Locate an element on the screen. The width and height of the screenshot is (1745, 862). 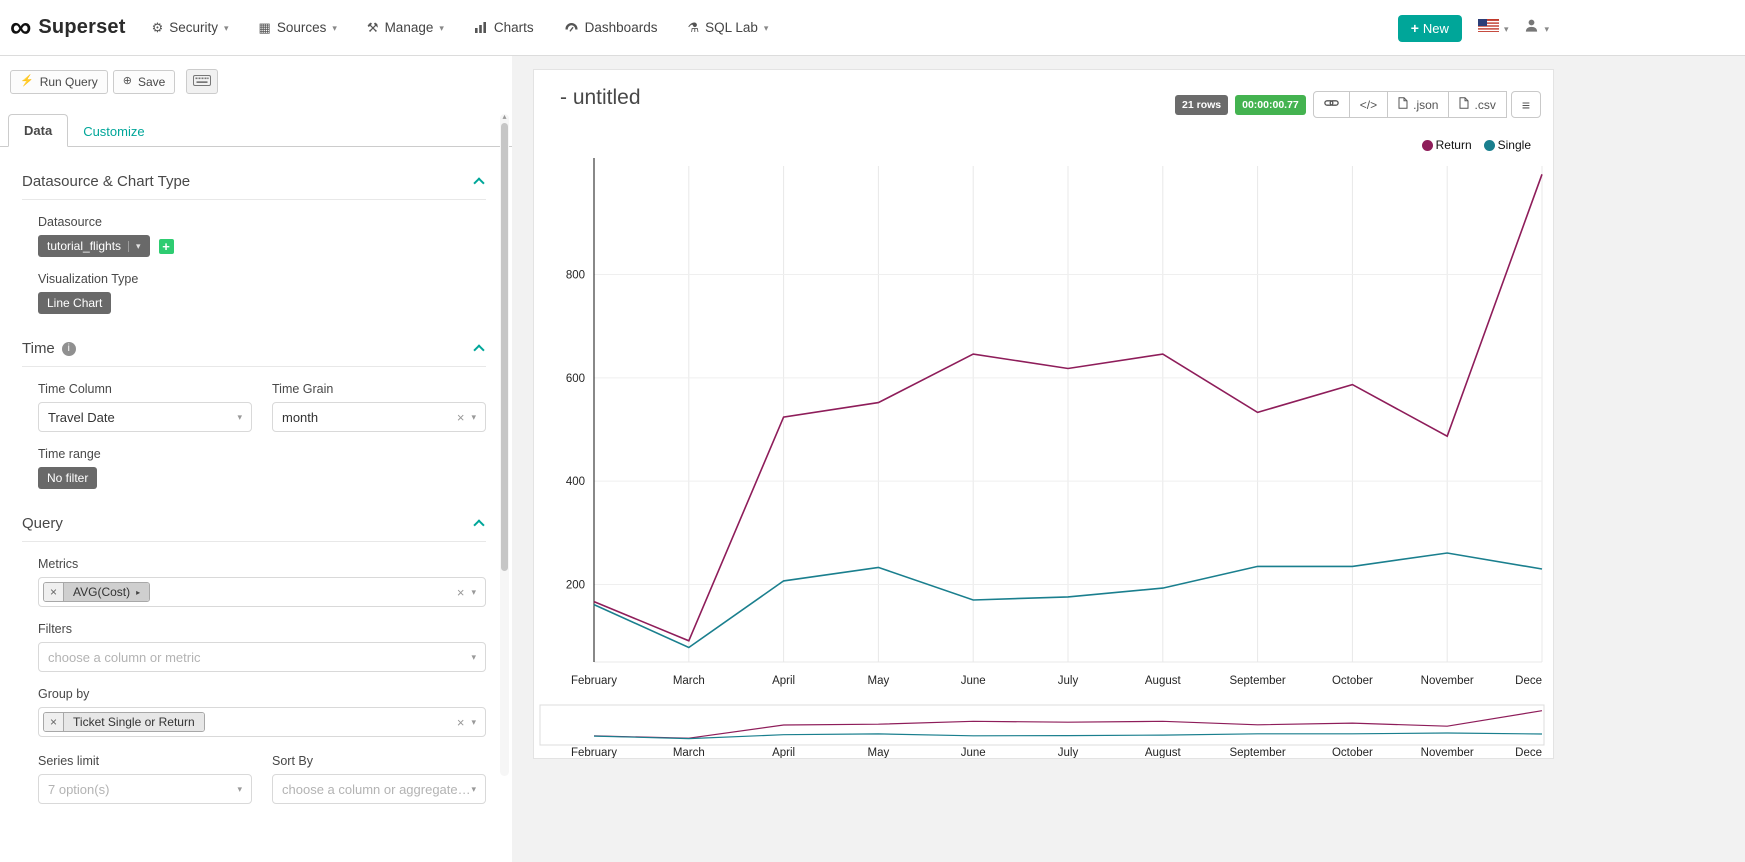
nav-item-security: ⚙ Security ▾ is located at coordinates (190, 27).